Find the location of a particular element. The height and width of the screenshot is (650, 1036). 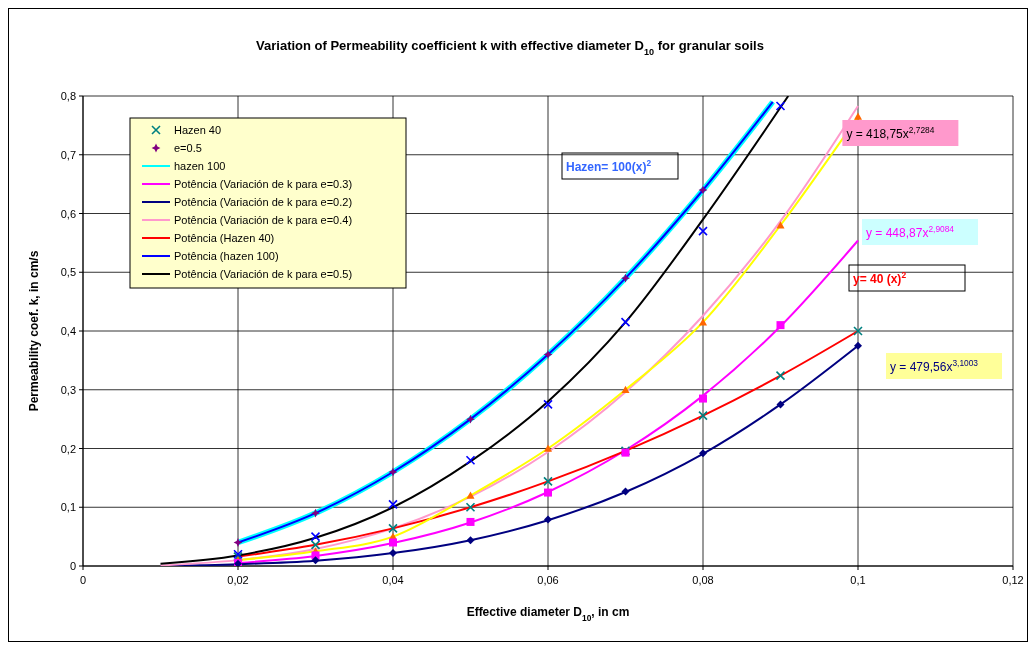

x-tick-label: 0,06 is located at coordinates (548, 580).